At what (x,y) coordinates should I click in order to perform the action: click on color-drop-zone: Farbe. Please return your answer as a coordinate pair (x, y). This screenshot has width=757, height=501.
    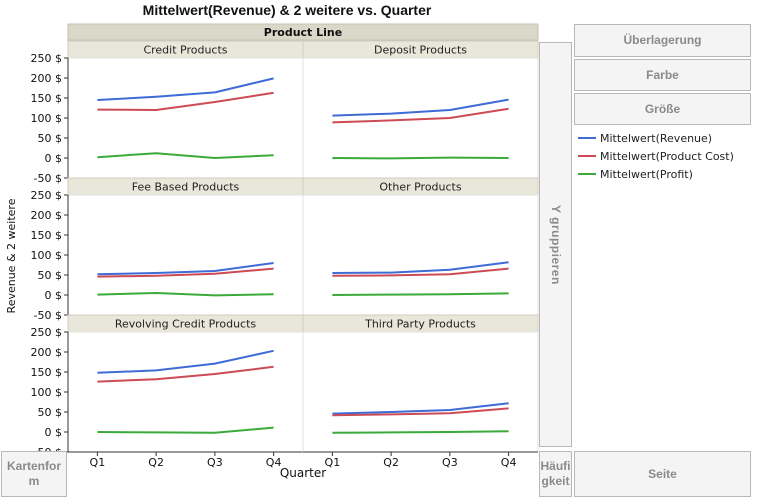
    Looking at the image, I should click on (662, 75).